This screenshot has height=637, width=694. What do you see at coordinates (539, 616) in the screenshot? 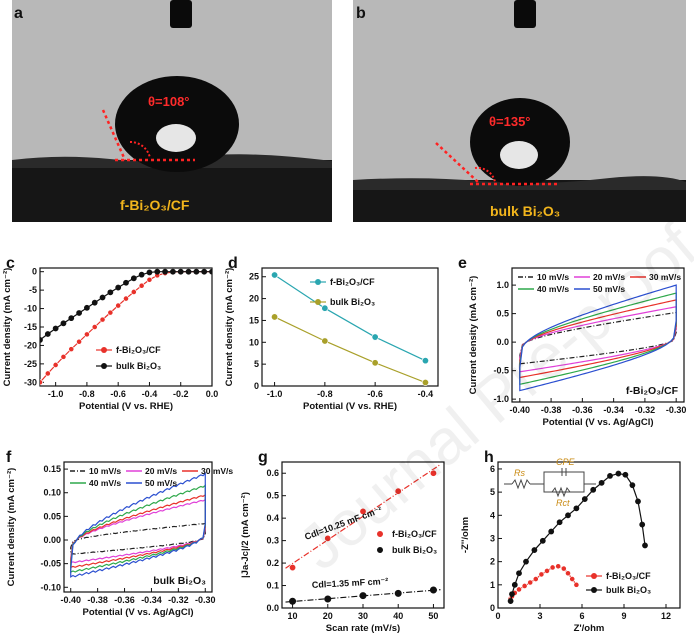
I see `x-tick-label: 3` at bounding box center [539, 616].